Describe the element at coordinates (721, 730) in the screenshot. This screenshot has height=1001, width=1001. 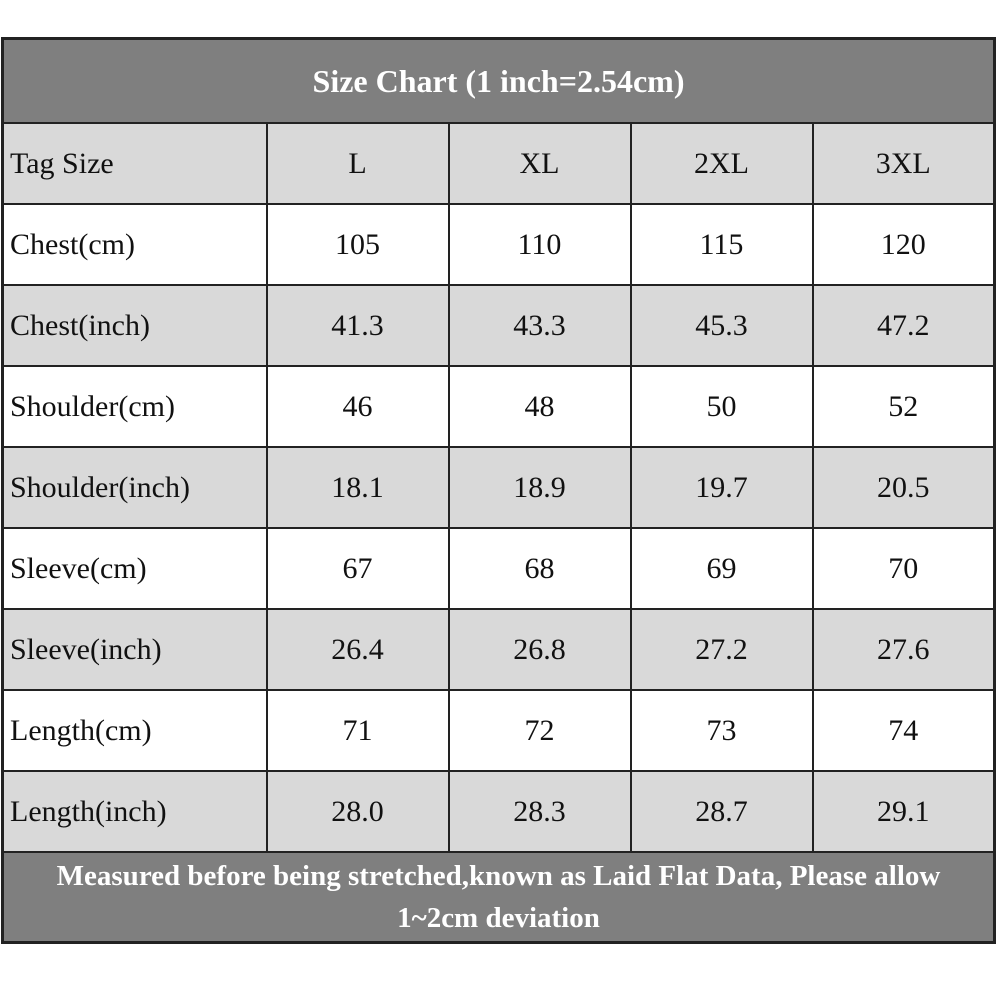
I see `size-value: 73` at that location.